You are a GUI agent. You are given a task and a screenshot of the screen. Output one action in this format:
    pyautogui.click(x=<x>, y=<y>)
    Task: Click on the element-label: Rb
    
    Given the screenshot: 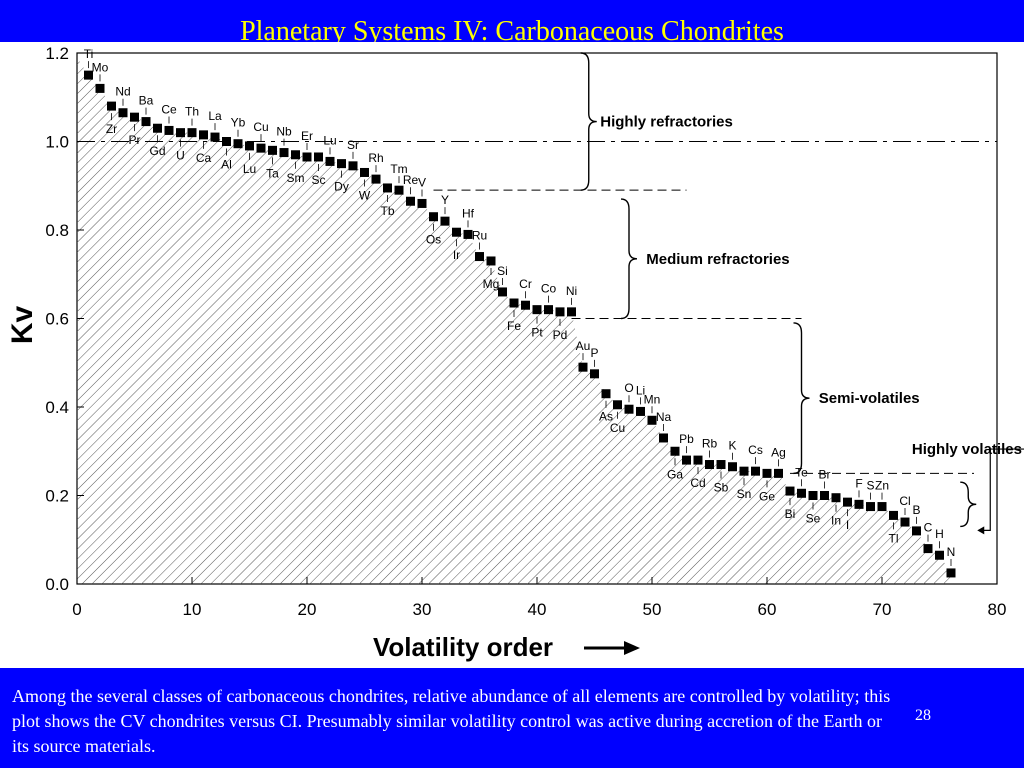 What is the action you would take?
    pyautogui.click(x=710, y=444)
    